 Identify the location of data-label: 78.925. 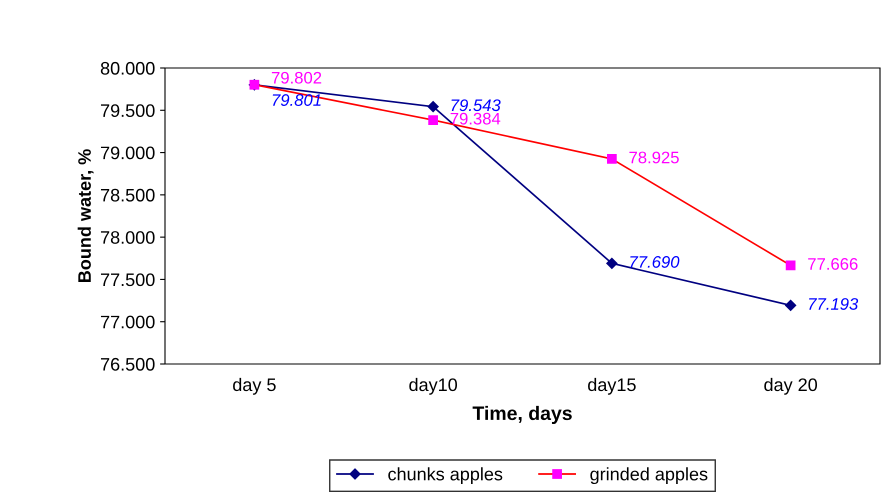
(654, 158).